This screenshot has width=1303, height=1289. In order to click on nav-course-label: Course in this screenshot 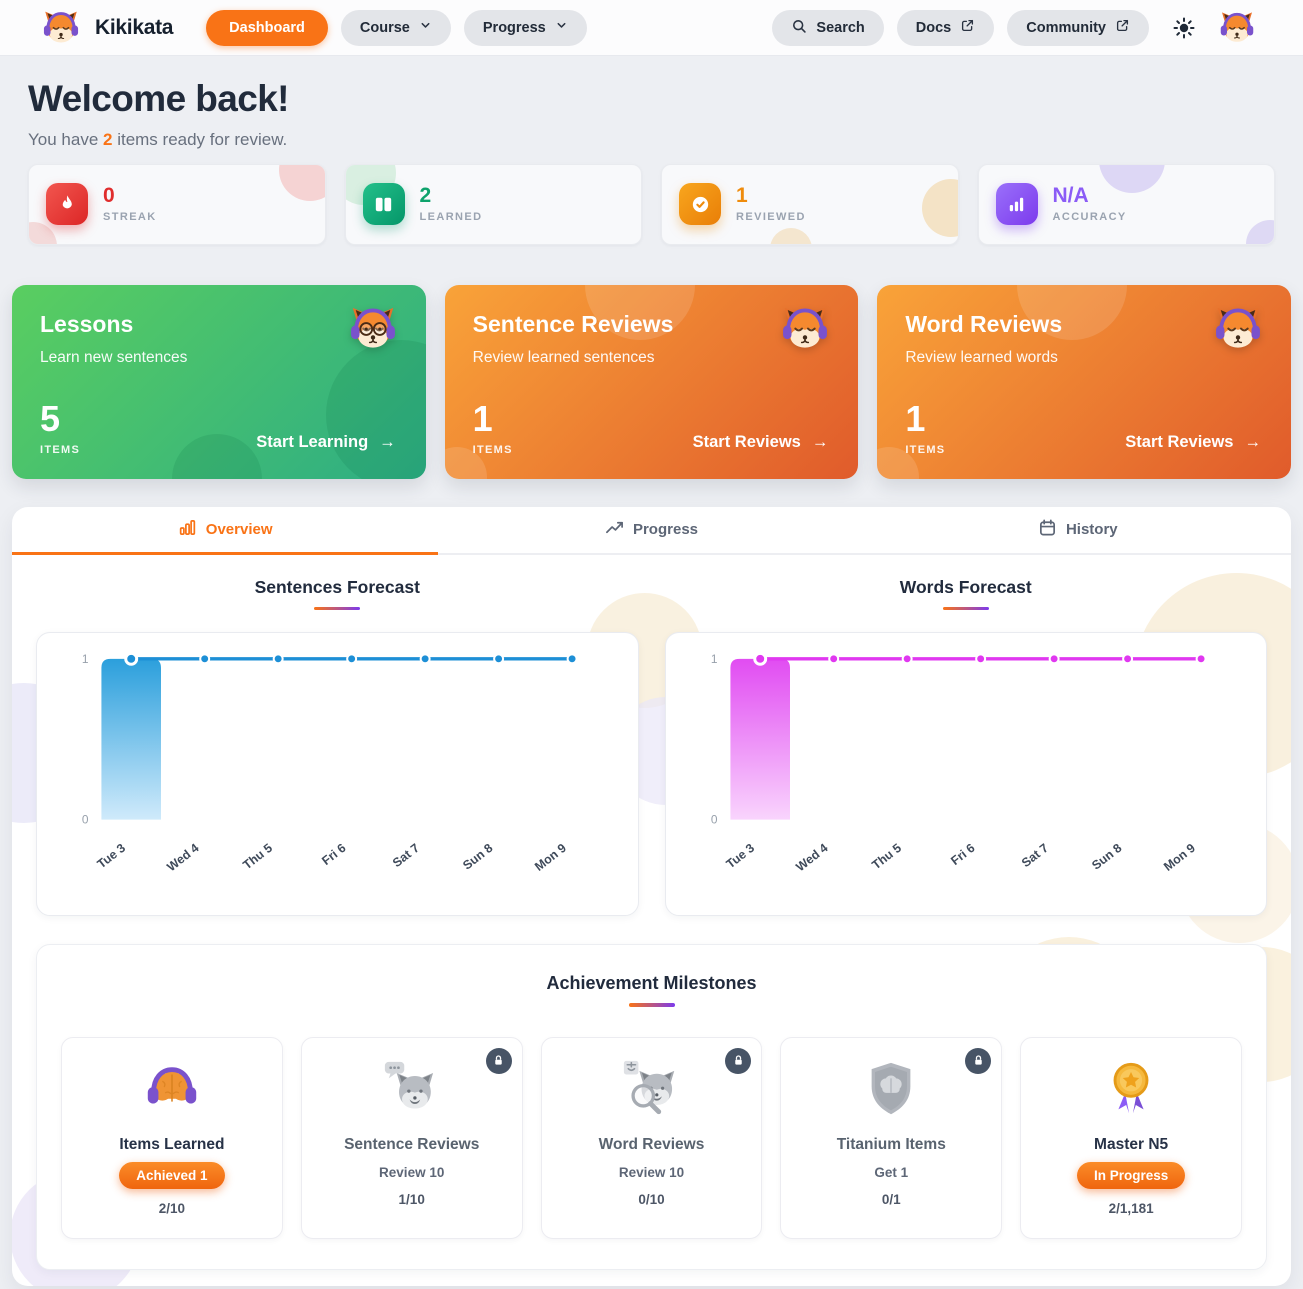, I will do `click(384, 27)`.